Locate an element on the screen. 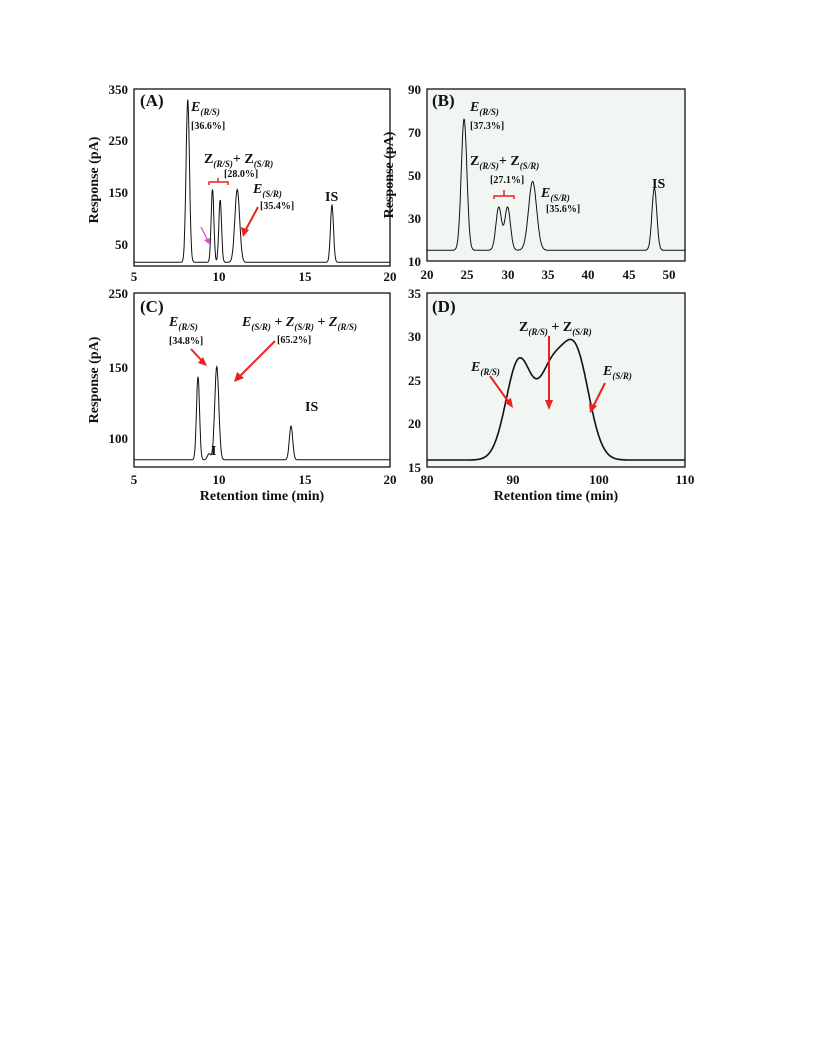 This screenshot has height=1056, width=816. panel-b-bracket is located at coordinates (504, 194).